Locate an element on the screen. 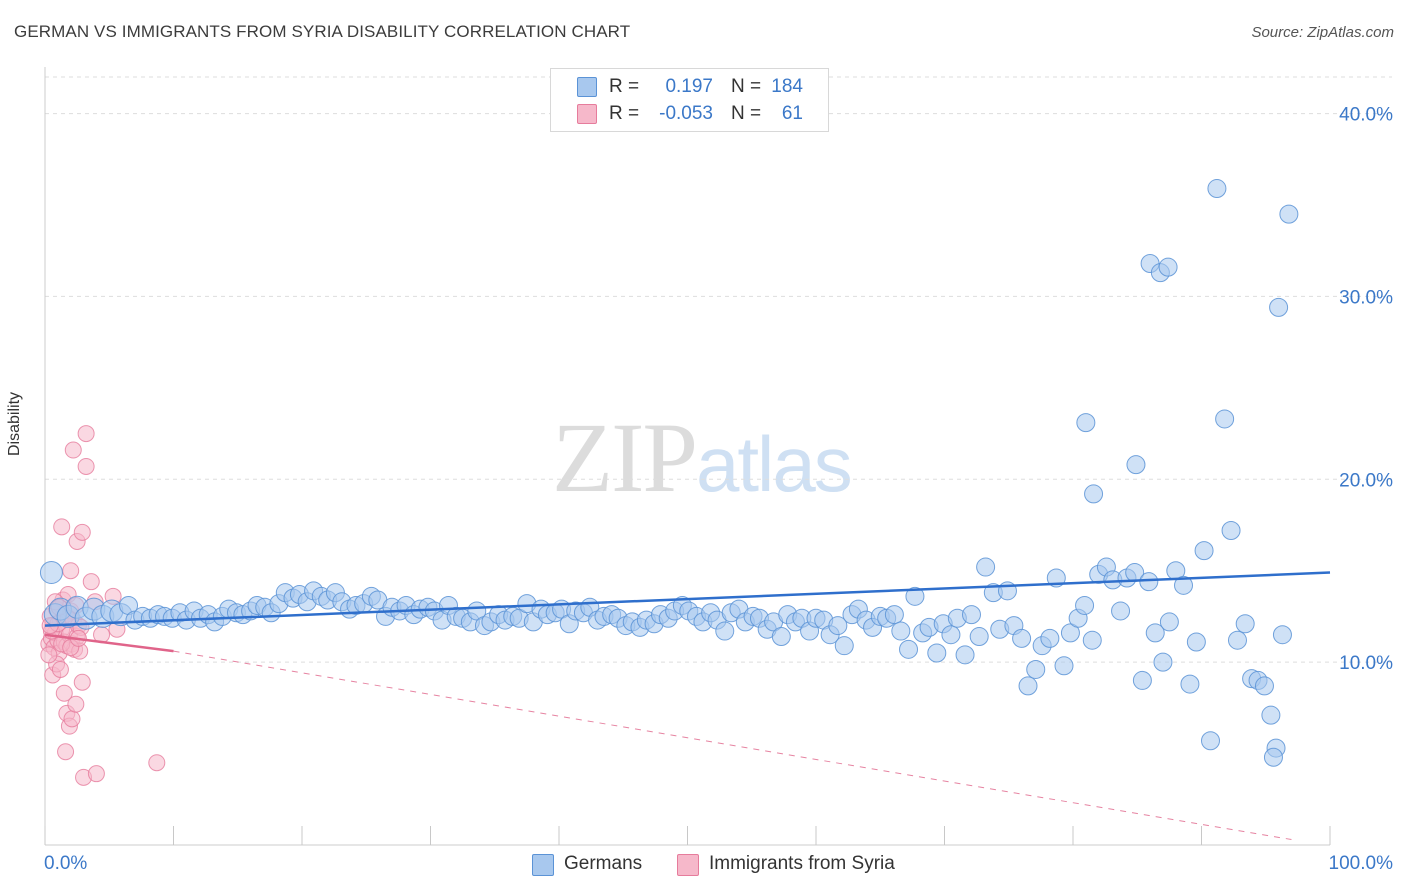 Image resolution: width=1406 pixels, height=892 pixels. y-tick-label: 20.0% is located at coordinates (1366, 480).